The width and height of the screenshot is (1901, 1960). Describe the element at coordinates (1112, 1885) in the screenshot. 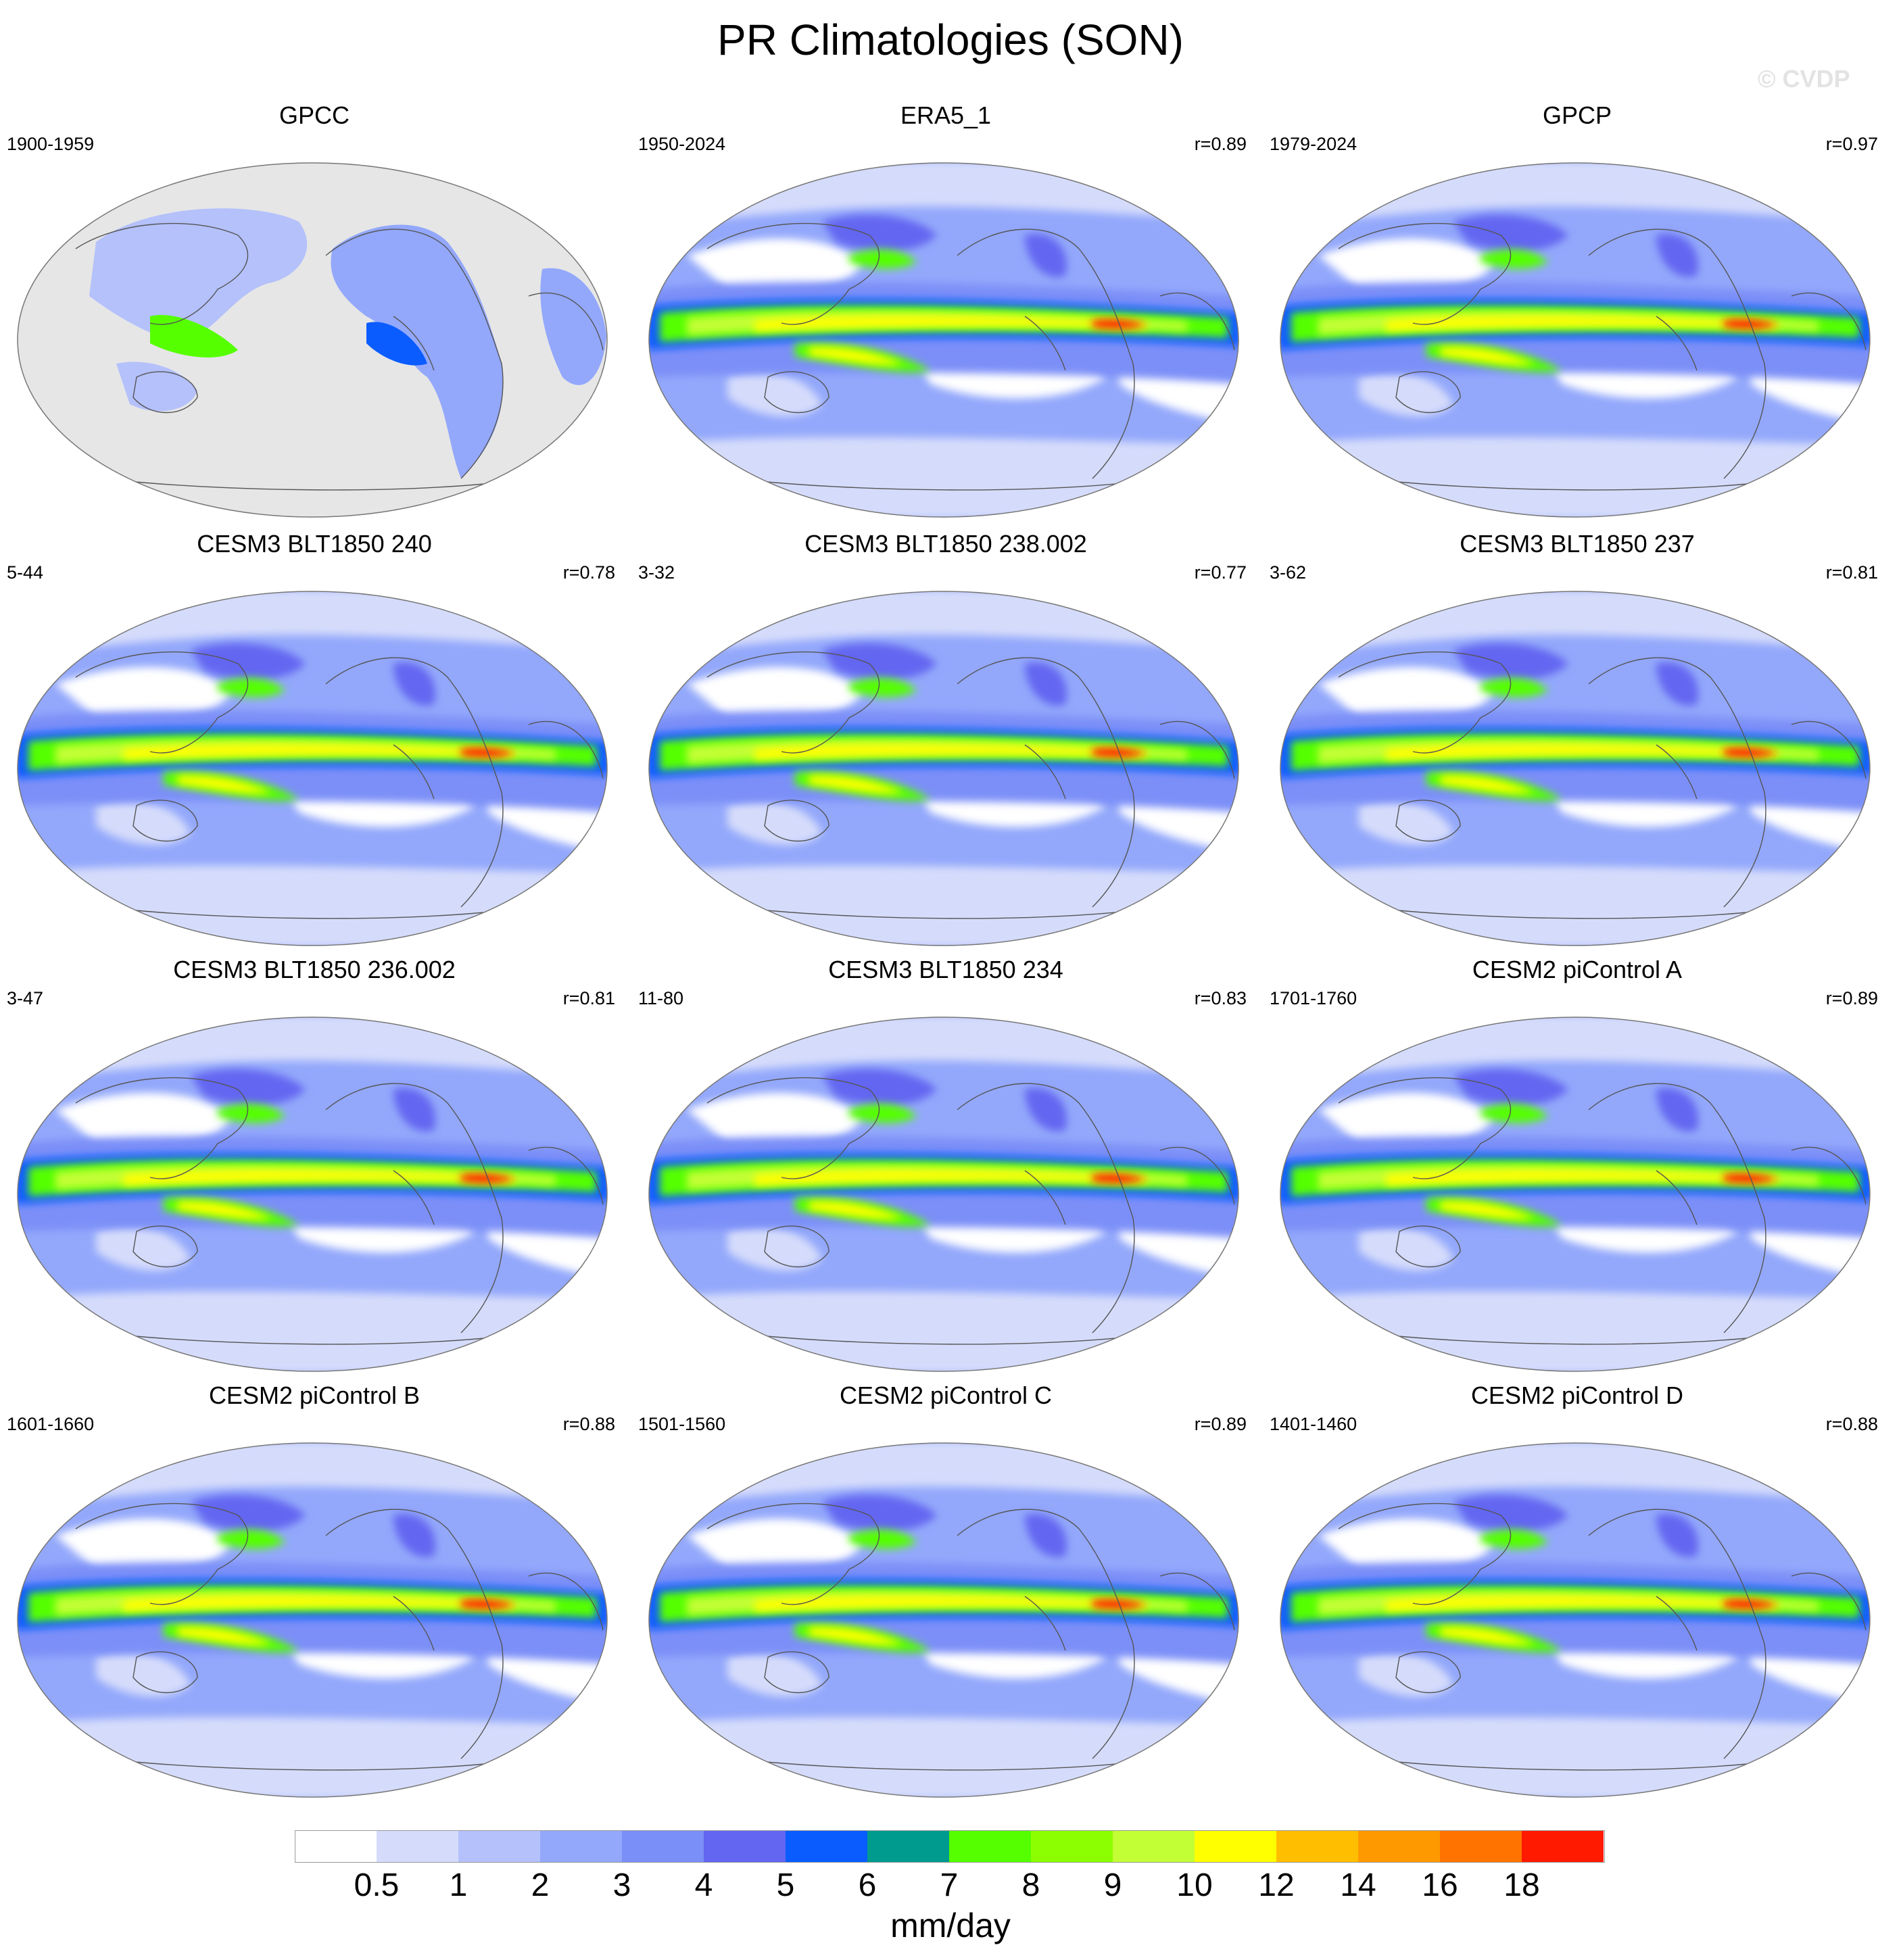

I see `colorbar-tick-label: 9` at that location.